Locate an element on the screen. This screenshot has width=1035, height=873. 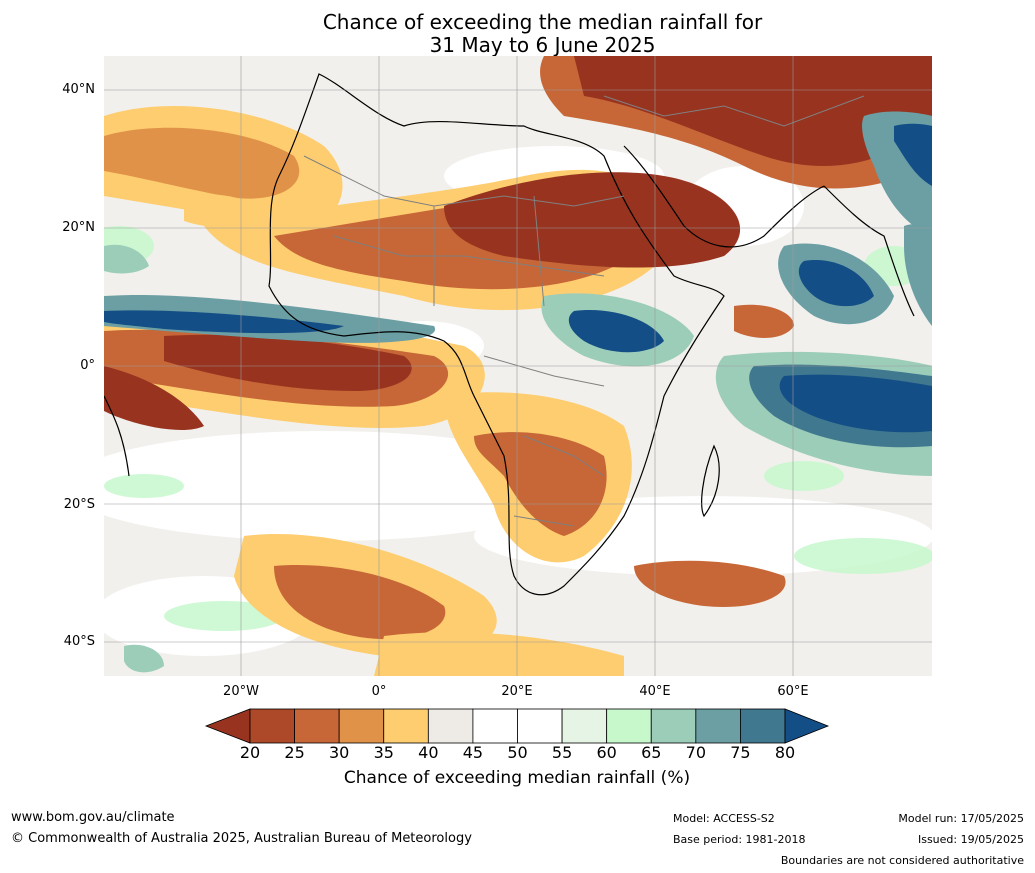
colorbar-tick-label: 40 is located at coordinates (428, 752).